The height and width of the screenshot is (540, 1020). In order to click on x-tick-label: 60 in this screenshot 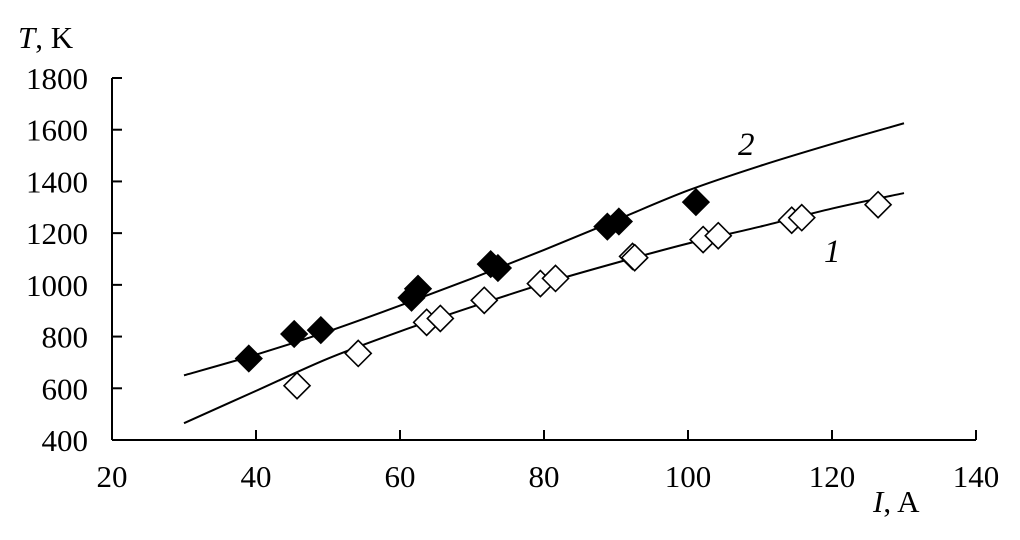, I will do `click(400, 476)`.